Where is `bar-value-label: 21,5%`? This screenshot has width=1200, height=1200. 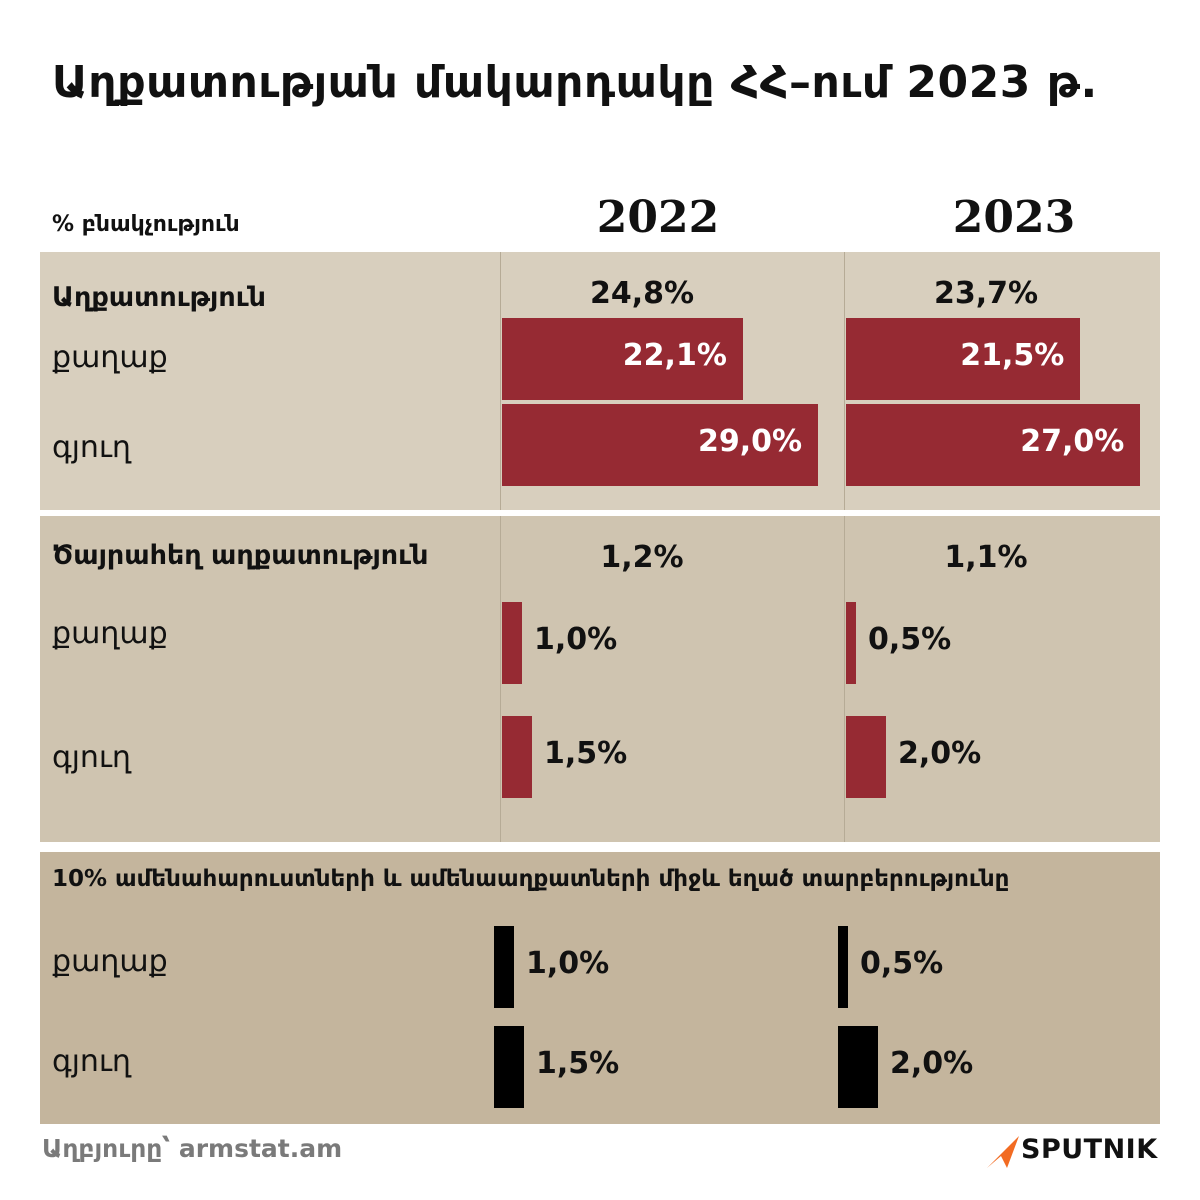
bar-value-label: 21,5% is located at coordinates (1012, 355).